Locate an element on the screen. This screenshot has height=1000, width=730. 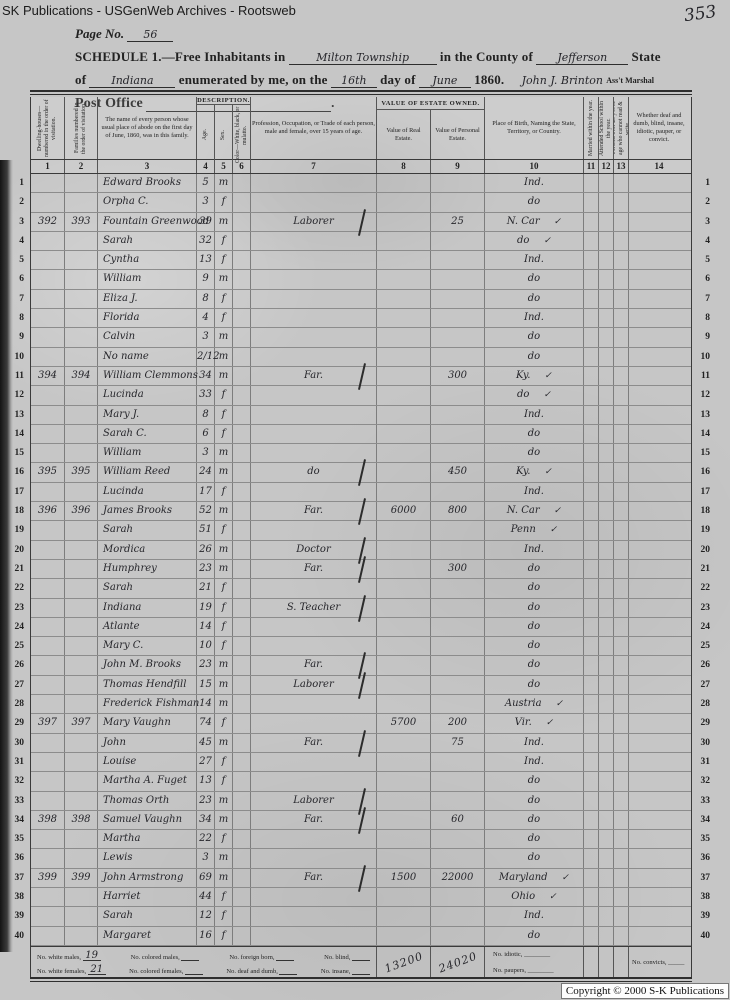
line-number: 7 is located at coordinates (21, 298).